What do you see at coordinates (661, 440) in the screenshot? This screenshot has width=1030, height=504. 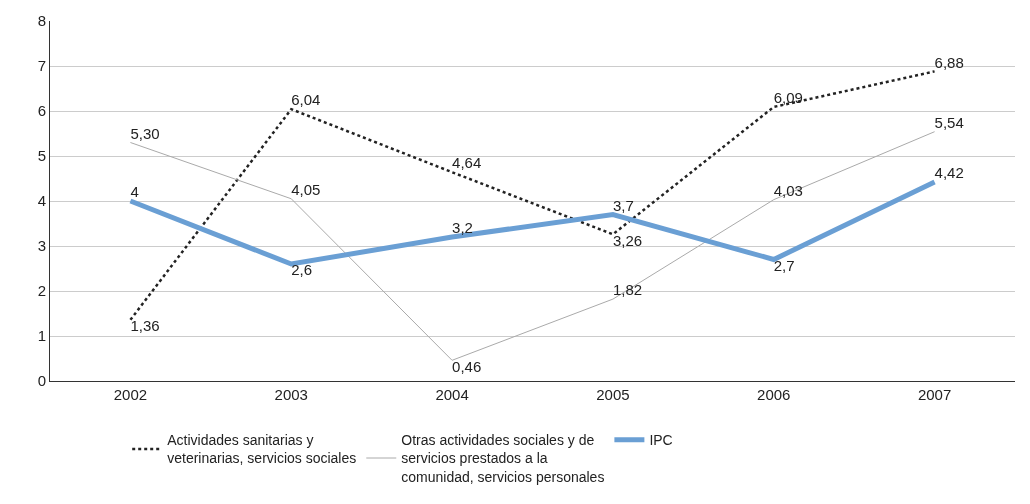 I see `legend-label: IPC` at bounding box center [661, 440].